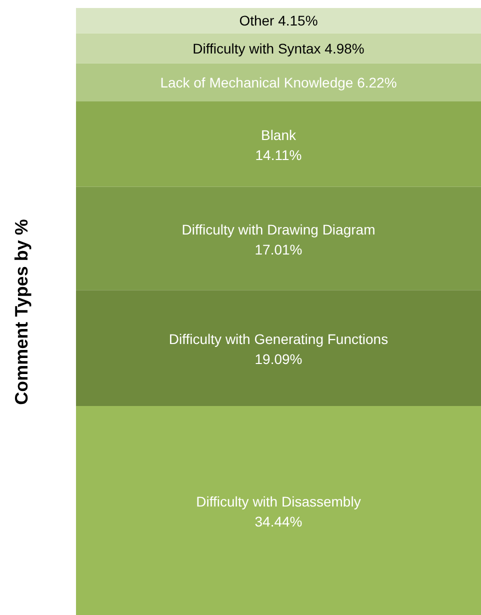 The width and height of the screenshot is (481, 615). What do you see at coordinates (278, 359) in the screenshot?
I see `data-label: 19.09%` at bounding box center [278, 359].